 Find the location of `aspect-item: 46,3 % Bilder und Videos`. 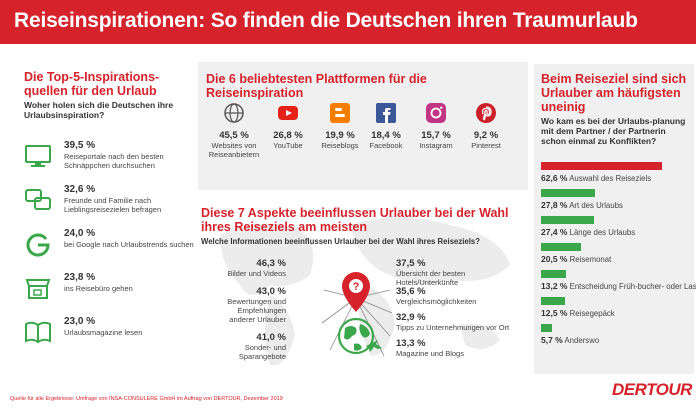

aspect-item: 46,3 % Bilder und Videos is located at coordinates (221, 268).